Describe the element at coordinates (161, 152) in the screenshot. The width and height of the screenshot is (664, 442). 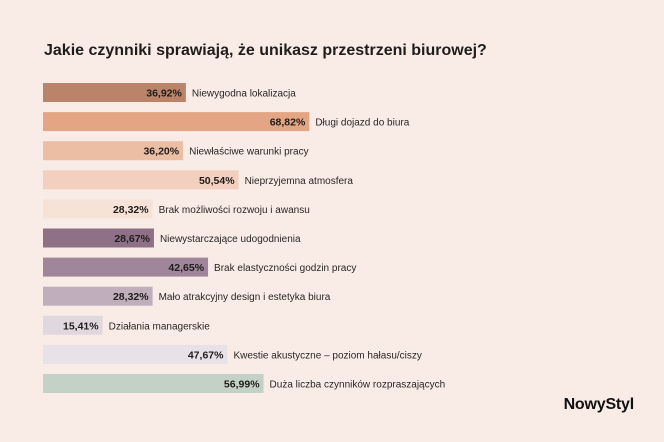
I see `bar-value-label: 36,20%` at that location.